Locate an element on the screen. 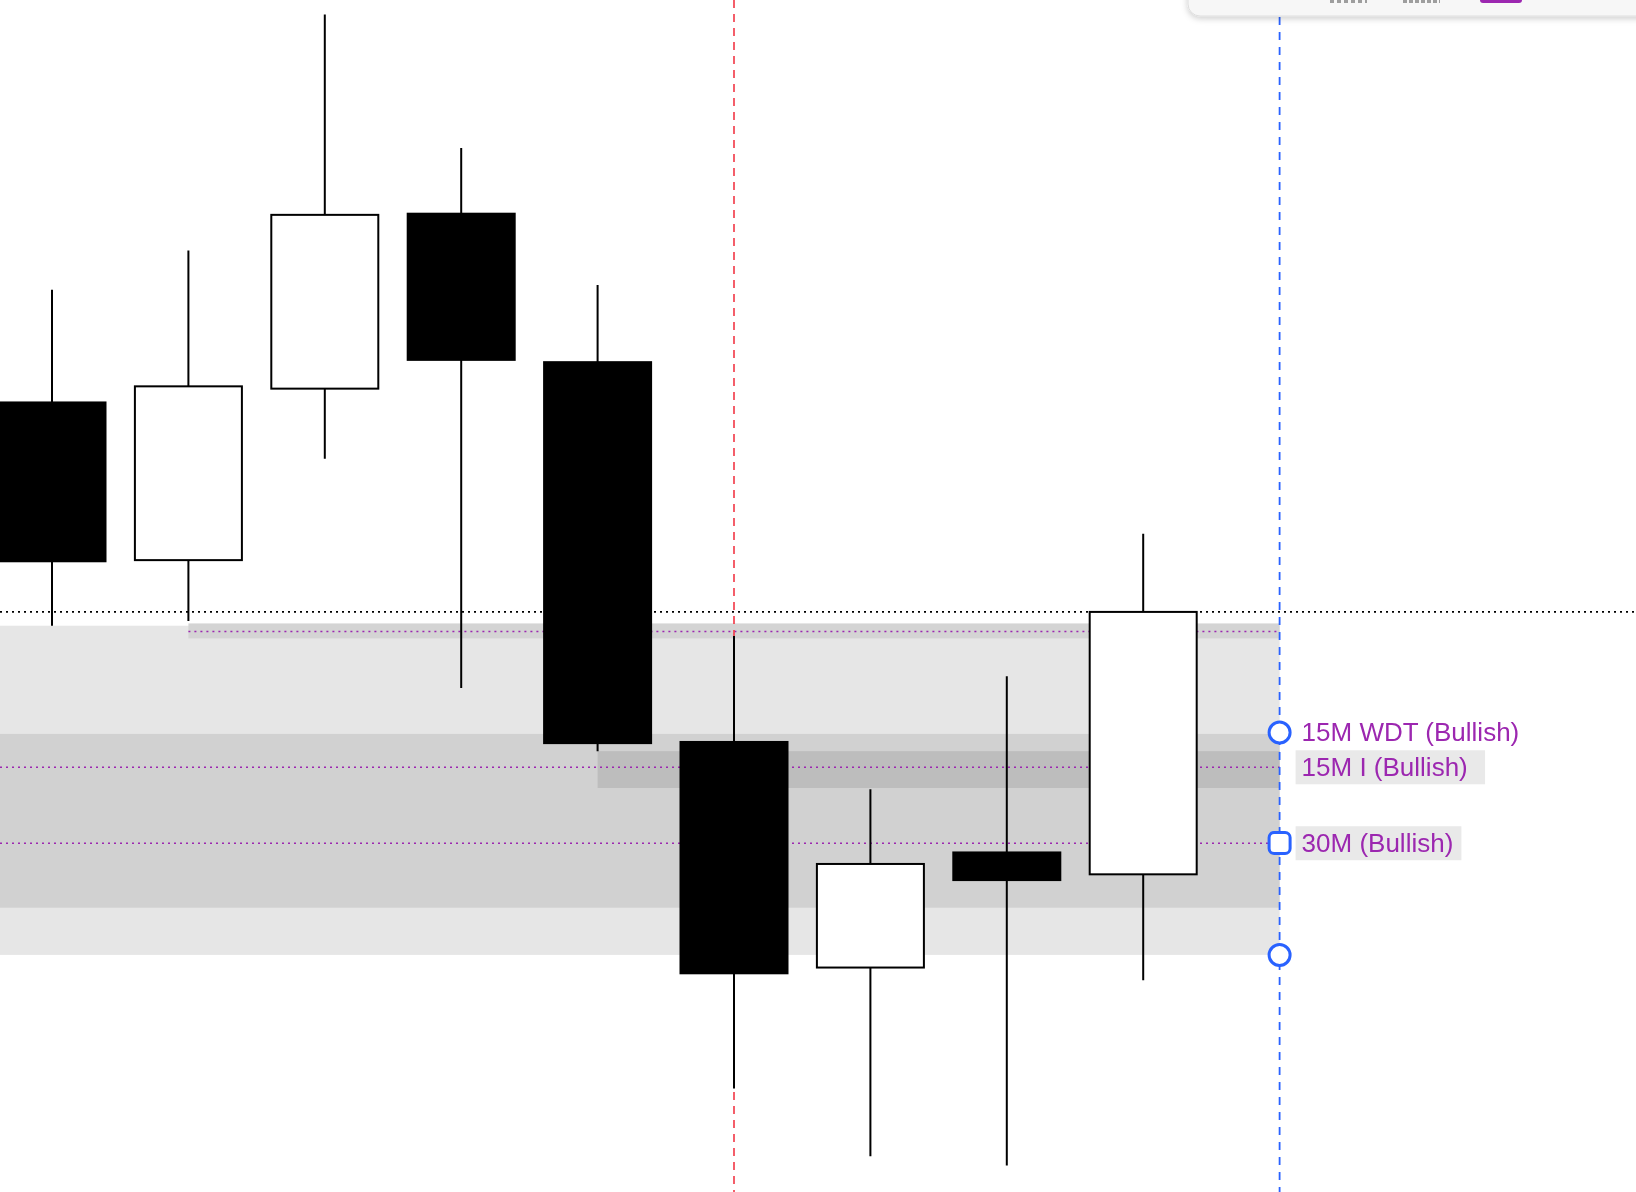  candlestick is located at coordinates (1007, 921).